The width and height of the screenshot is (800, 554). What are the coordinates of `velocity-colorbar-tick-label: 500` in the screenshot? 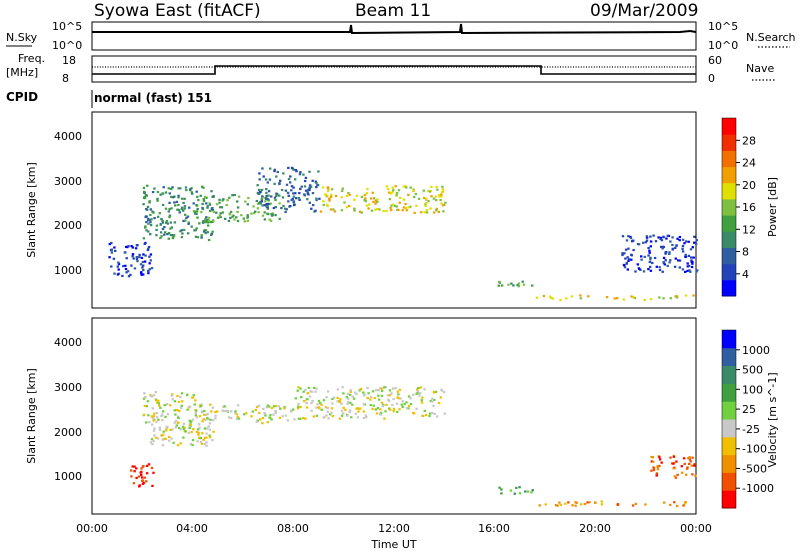 It's located at (752, 370).